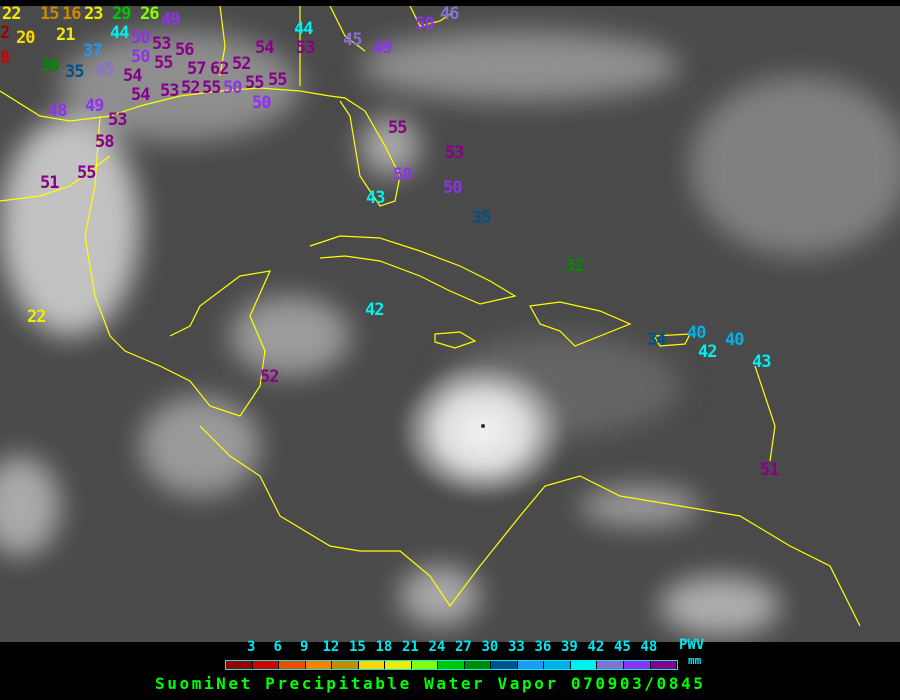 The width and height of the screenshot is (900, 700). I want to click on legend-tick: 21, so click(410, 647).